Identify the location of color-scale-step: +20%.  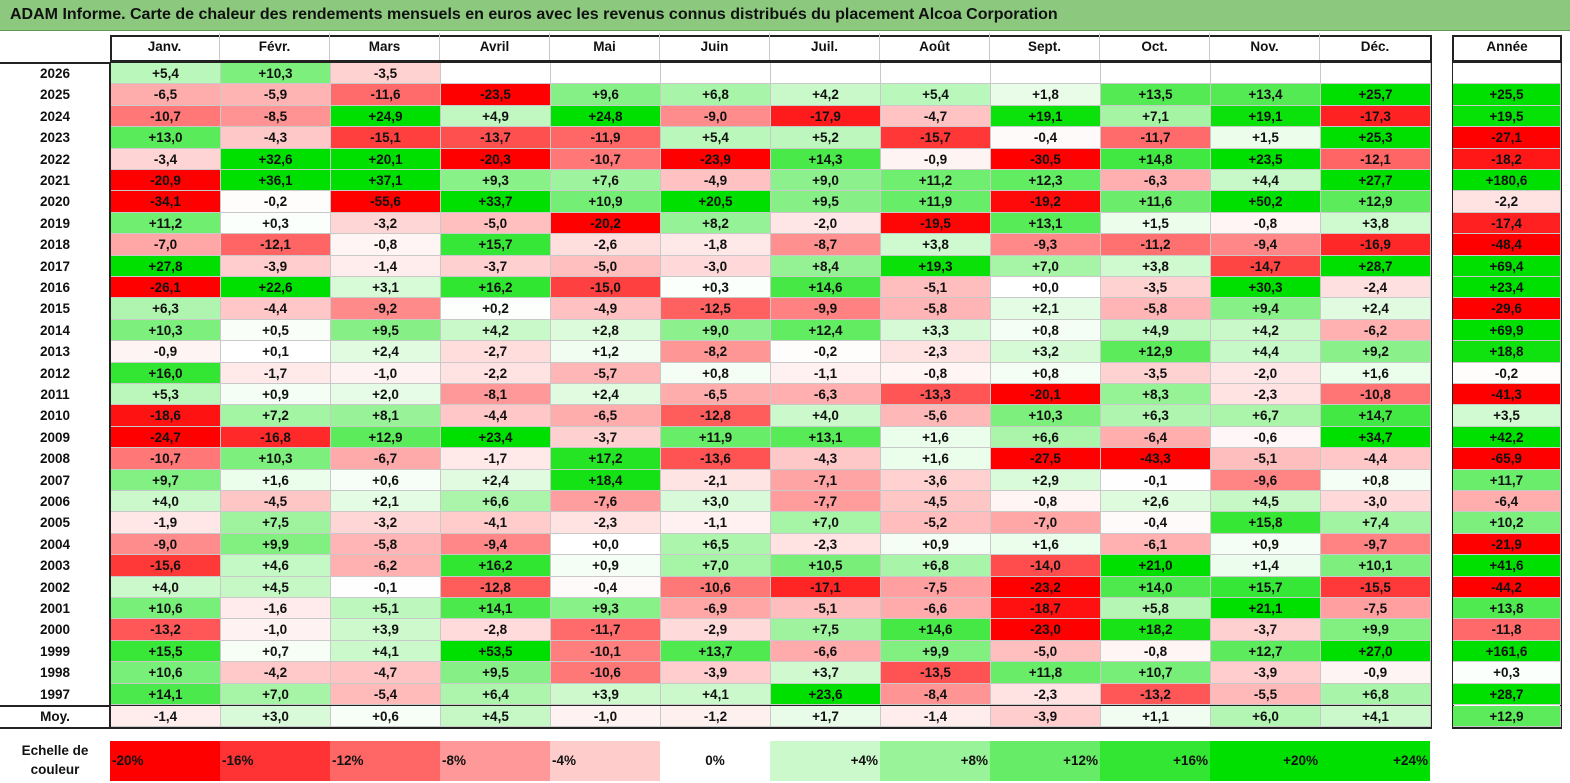
(1265, 761).